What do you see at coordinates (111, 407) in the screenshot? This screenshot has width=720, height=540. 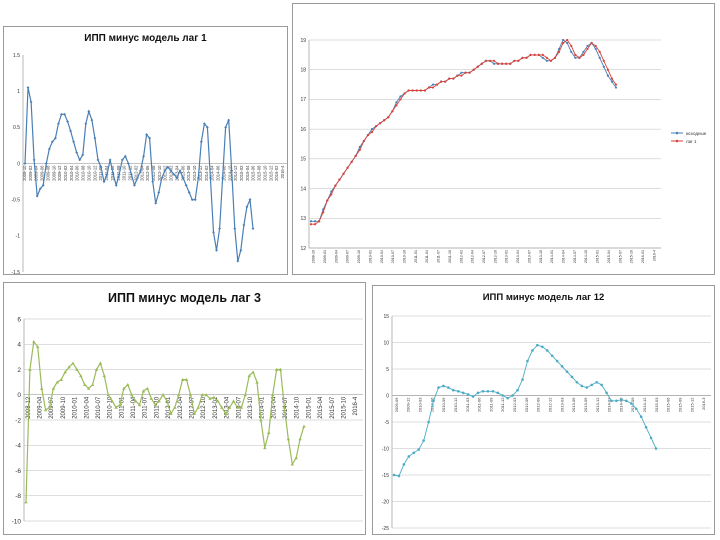 I see `x-tick-label: 2010-10` at bounding box center [111, 407].